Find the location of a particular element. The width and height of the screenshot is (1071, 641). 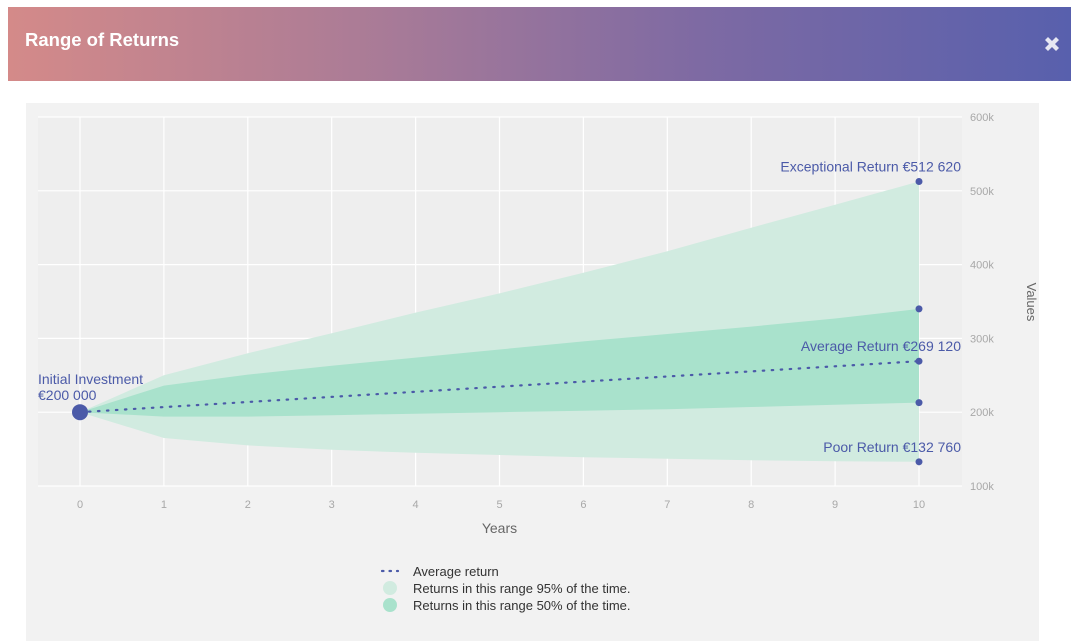

x-tick-label: 8 is located at coordinates (751, 505).